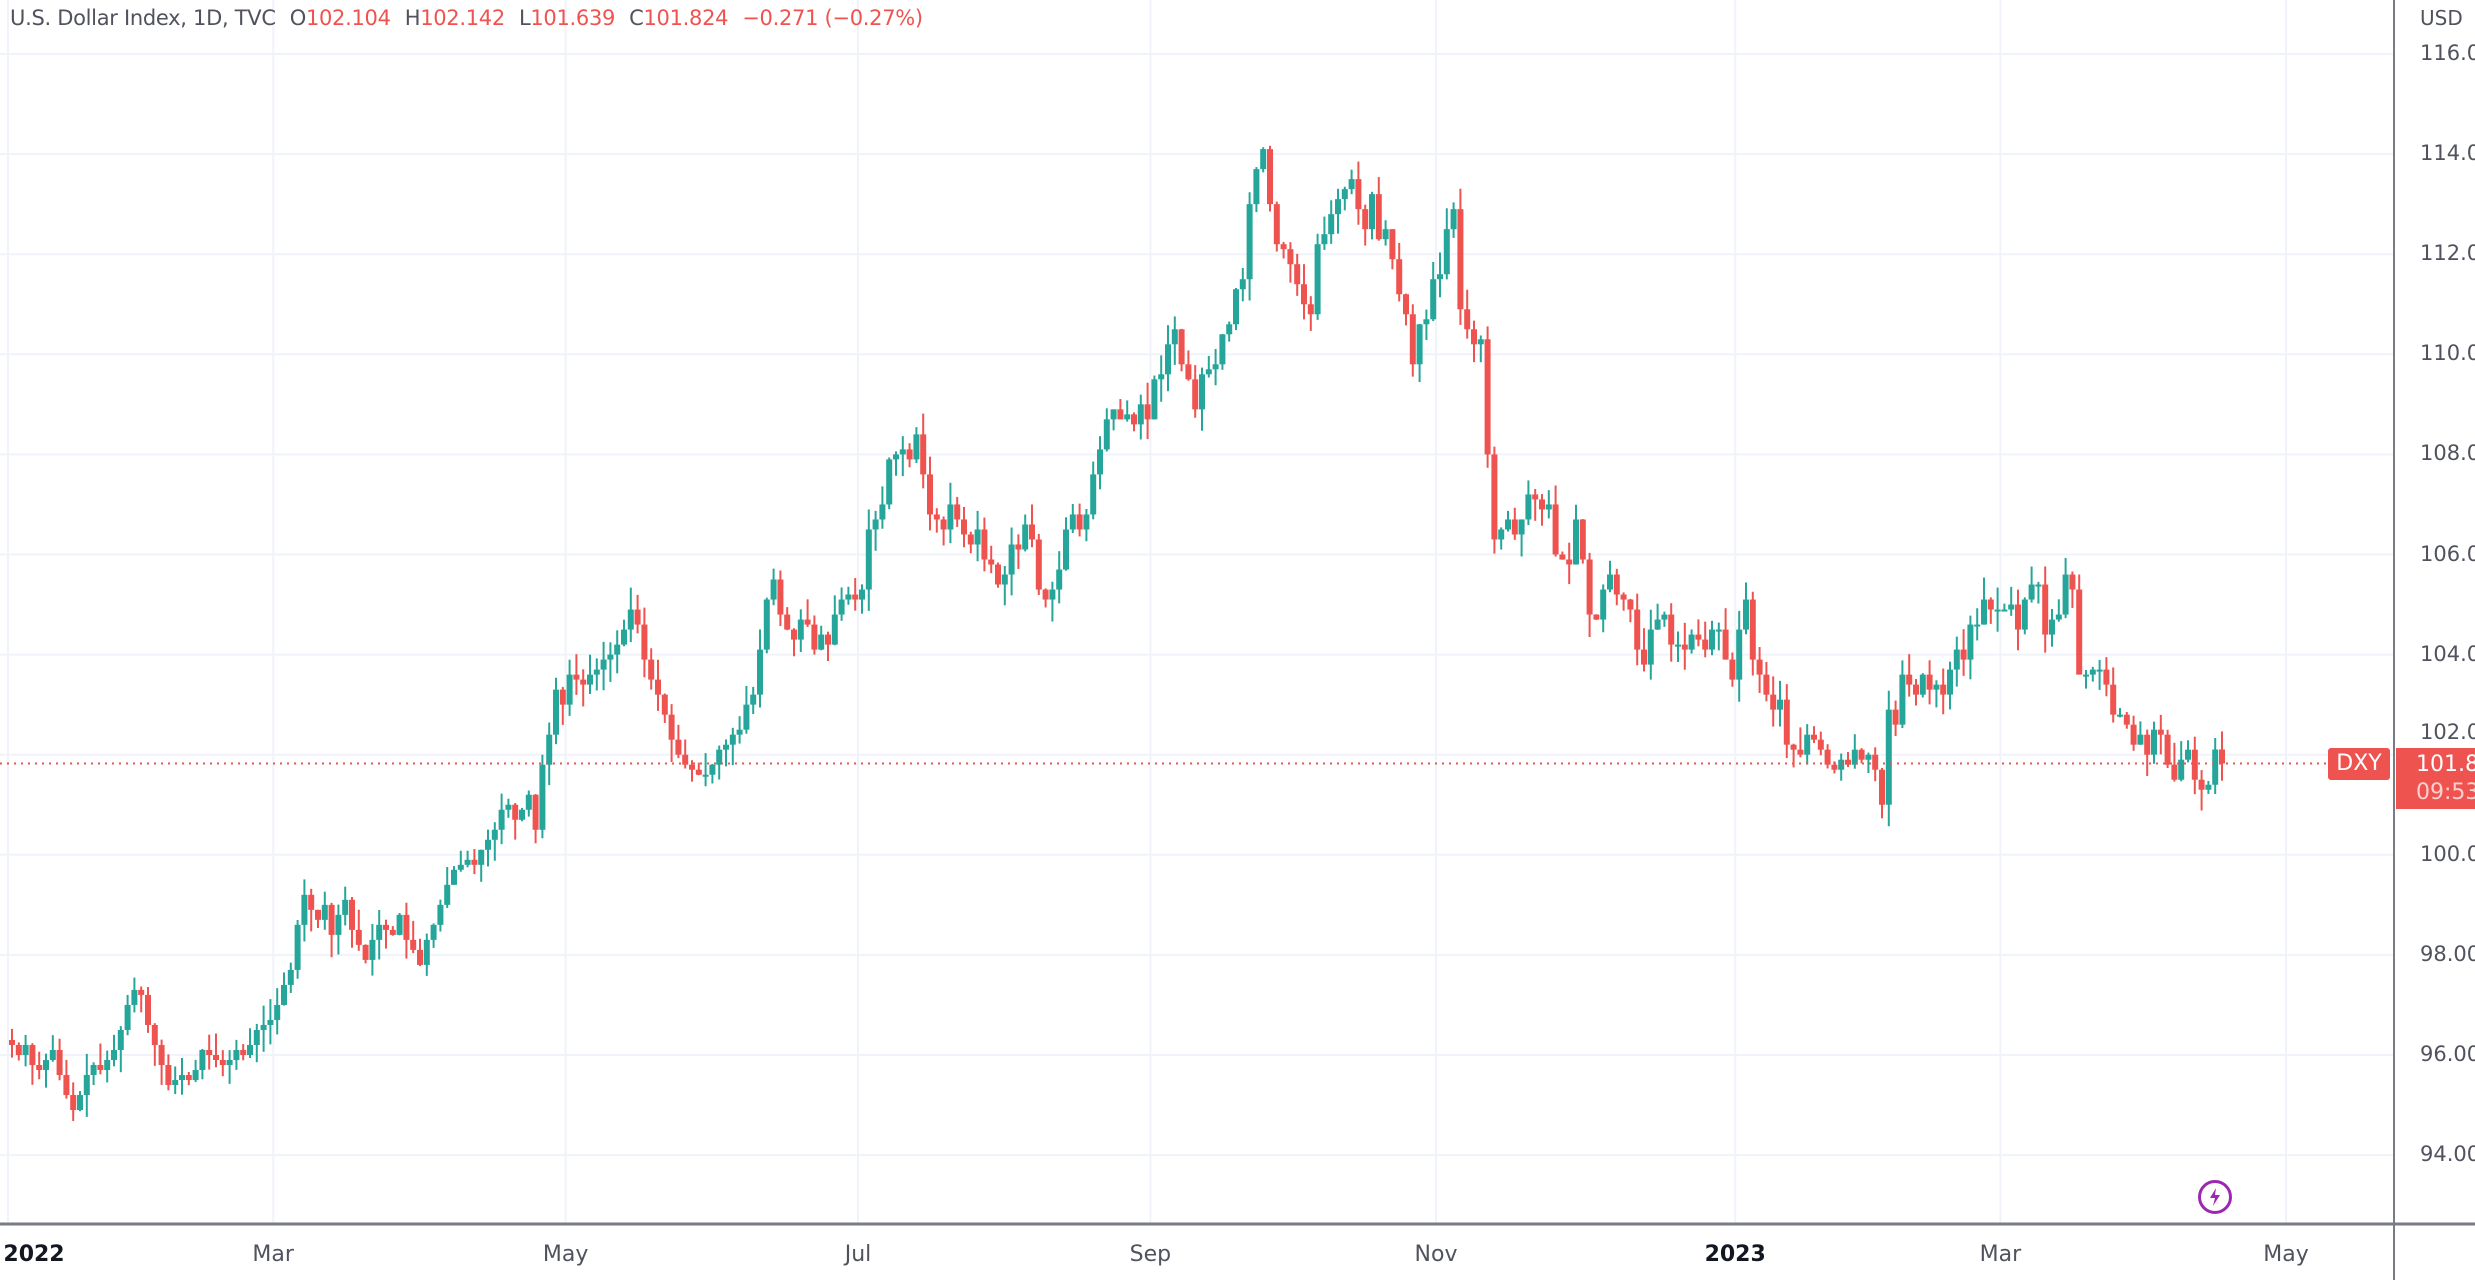 The width and height of the screenshot is (2475, 1280). Describe the element at coordinates (2359, 764) in the screenshot. I see `symbol-price-label: DXY` at that location.